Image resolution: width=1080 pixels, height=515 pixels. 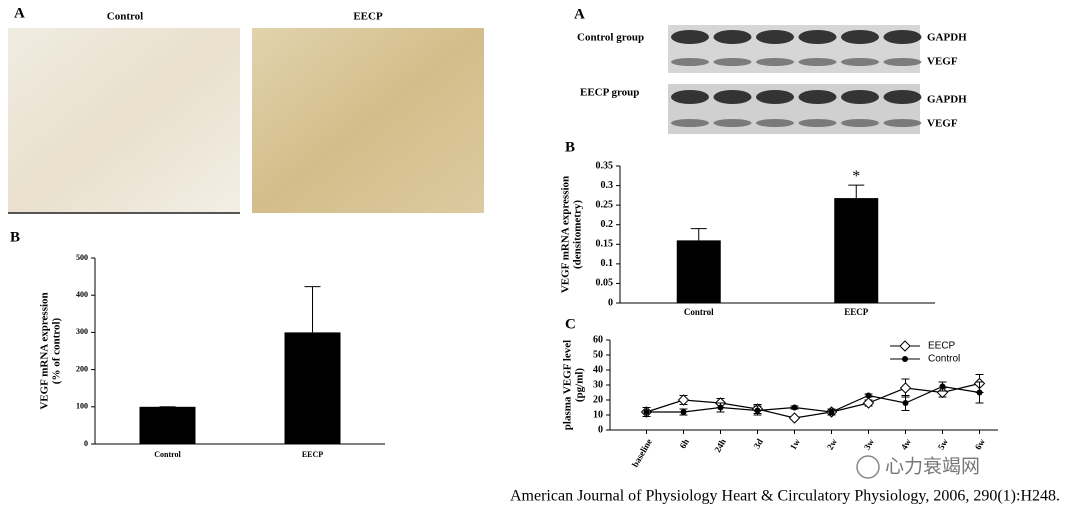 I want to click on y-axis-label: plasma VEGF level, so click(x=568, y=385).